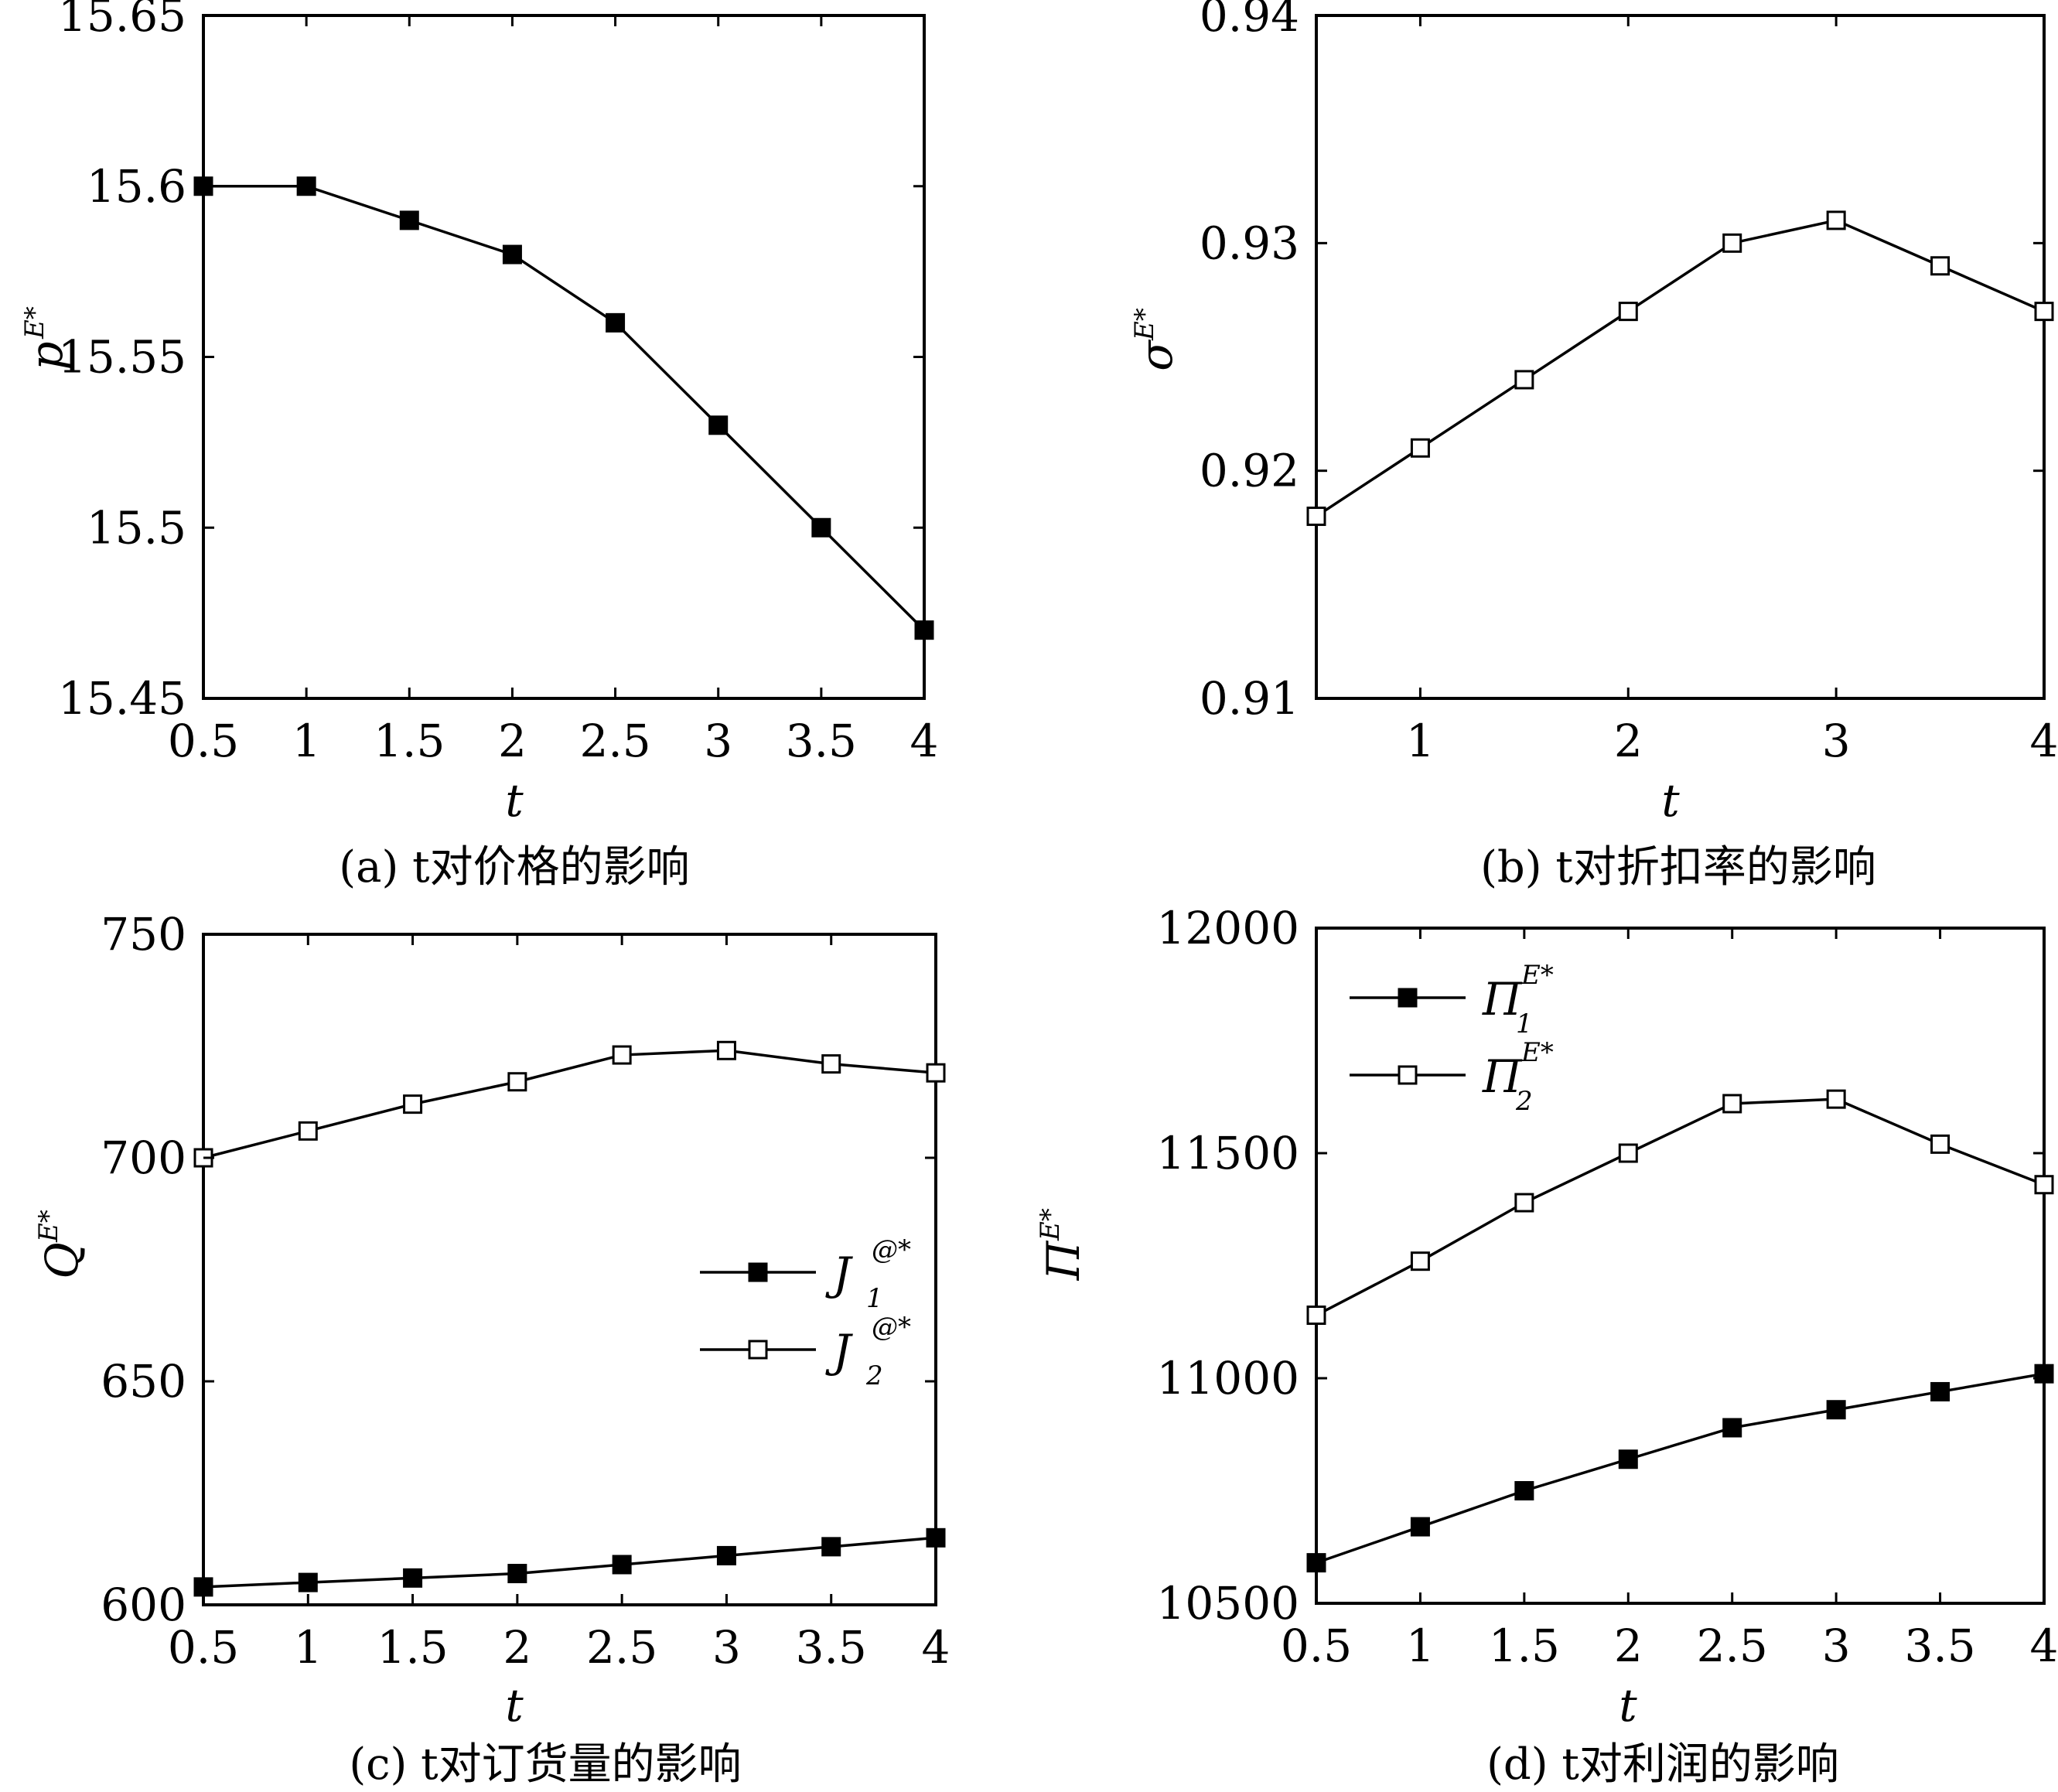  I want to click on x-tick-label-d: 2.5, so click(1733, 1646).